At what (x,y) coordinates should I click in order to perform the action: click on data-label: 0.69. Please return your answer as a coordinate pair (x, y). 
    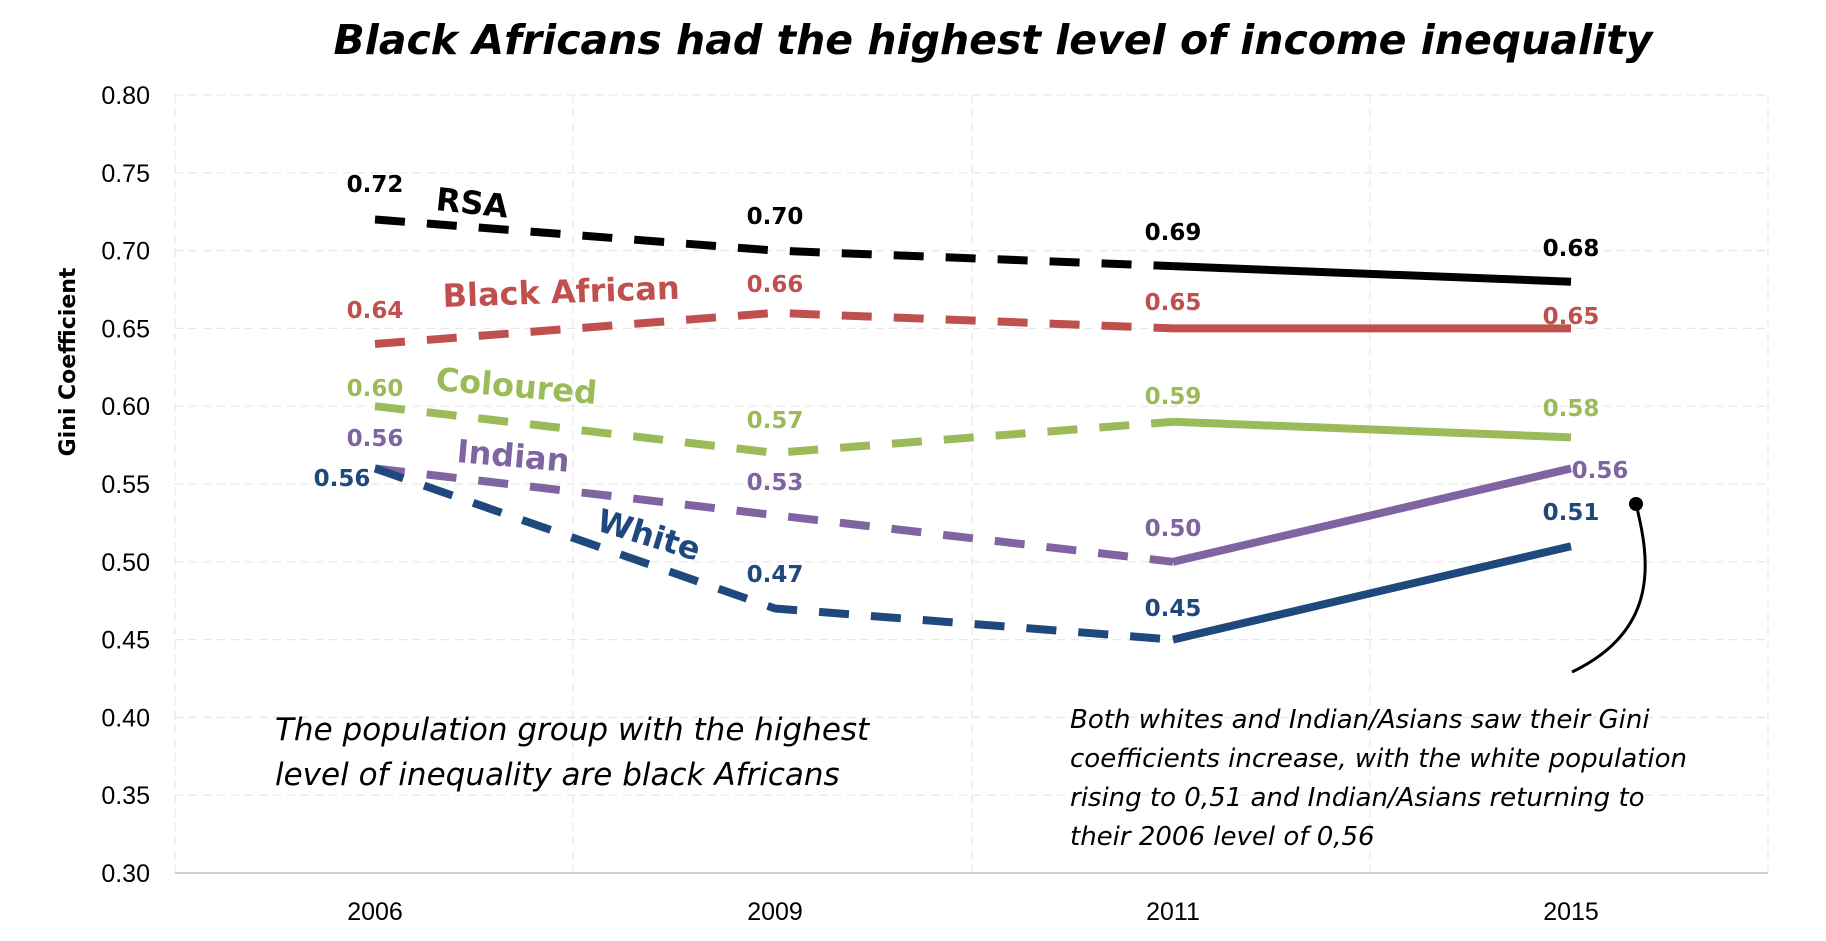
    Looking at the image, I should click on (1173, 233).